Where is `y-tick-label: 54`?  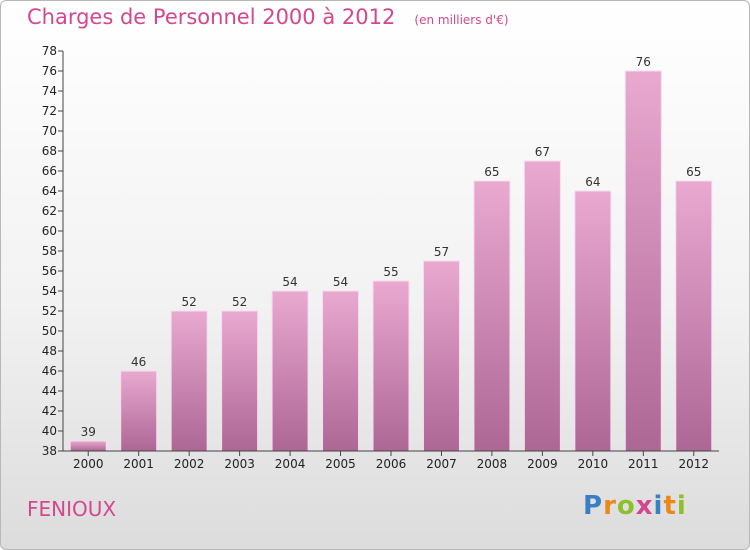 y-tick-label: 54 is located at coordinates (49, 291).